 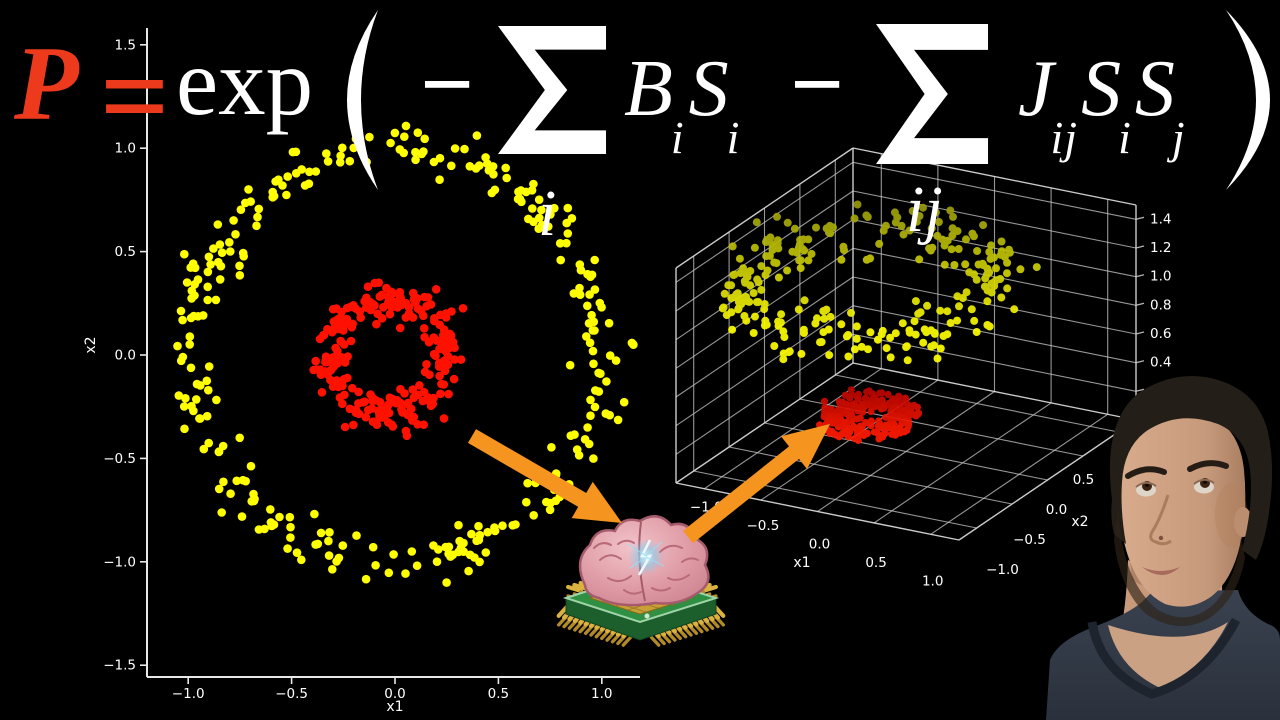 What do you see at coordinates (552, 90) in the screenshot?
I see `sum1-sigma-icon` at bounding box center [552, 90].